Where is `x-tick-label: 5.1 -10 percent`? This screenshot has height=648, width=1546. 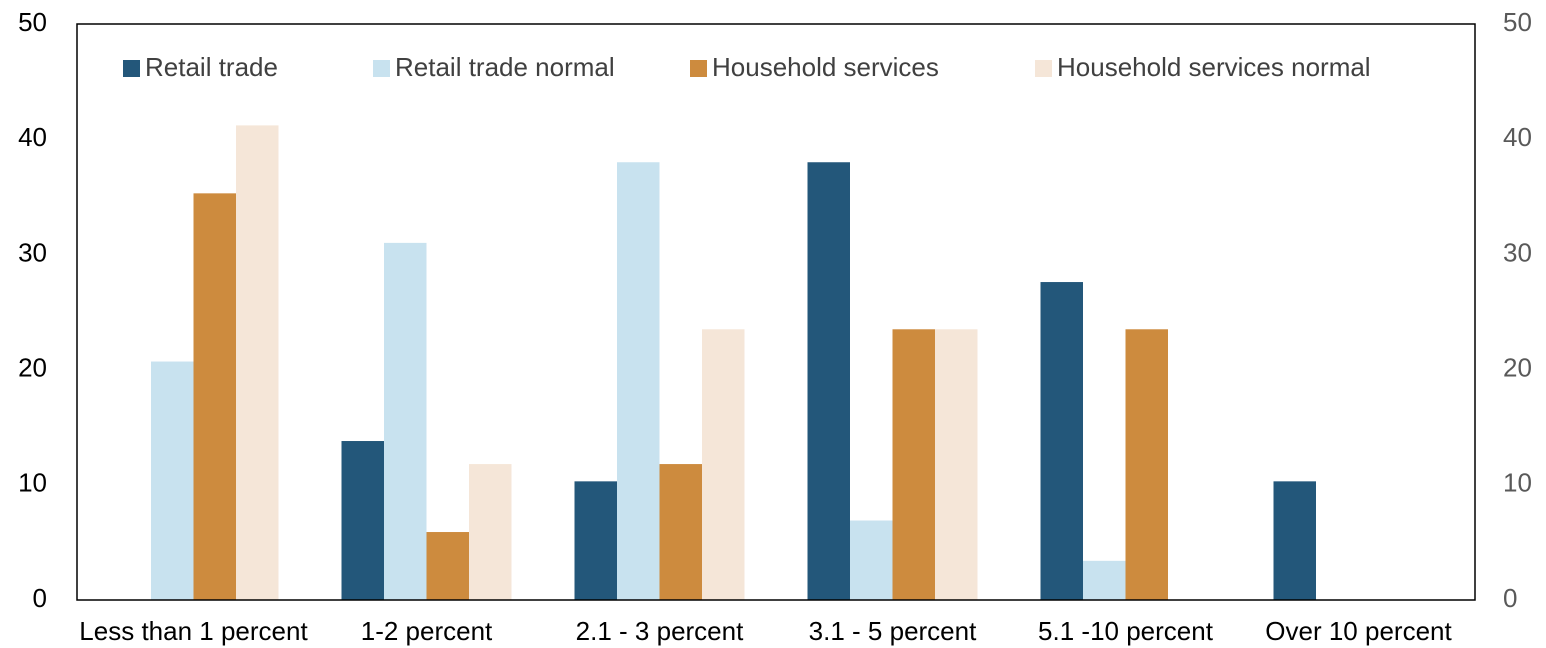 x-tick-label: 5.1 -10 percent is located at coordinates (1126, 631).